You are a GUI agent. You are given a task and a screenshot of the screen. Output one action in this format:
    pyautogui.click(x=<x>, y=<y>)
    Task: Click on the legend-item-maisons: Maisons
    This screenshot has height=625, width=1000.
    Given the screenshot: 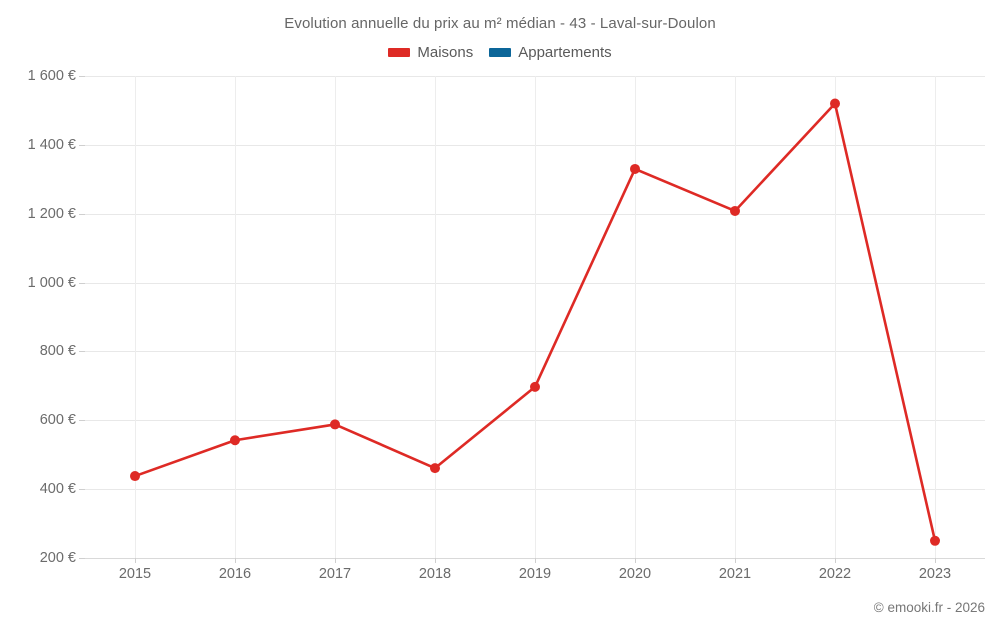 What is the action you would take?
    pyautogui.click(x=430, y=52)
    